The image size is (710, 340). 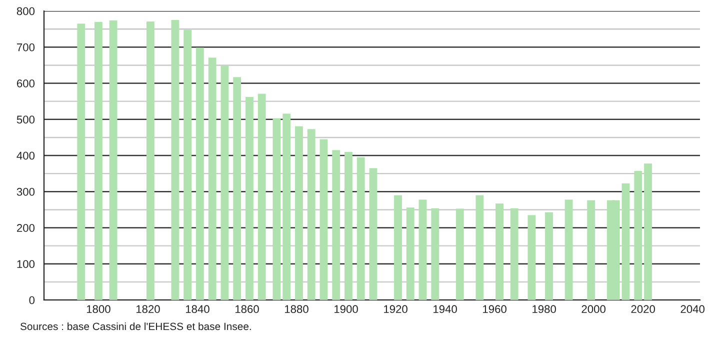 What do you see at coordinates (25, 228) in the screenshot?
I see `y-tick-label: 200` at bounding box center [25, 228].